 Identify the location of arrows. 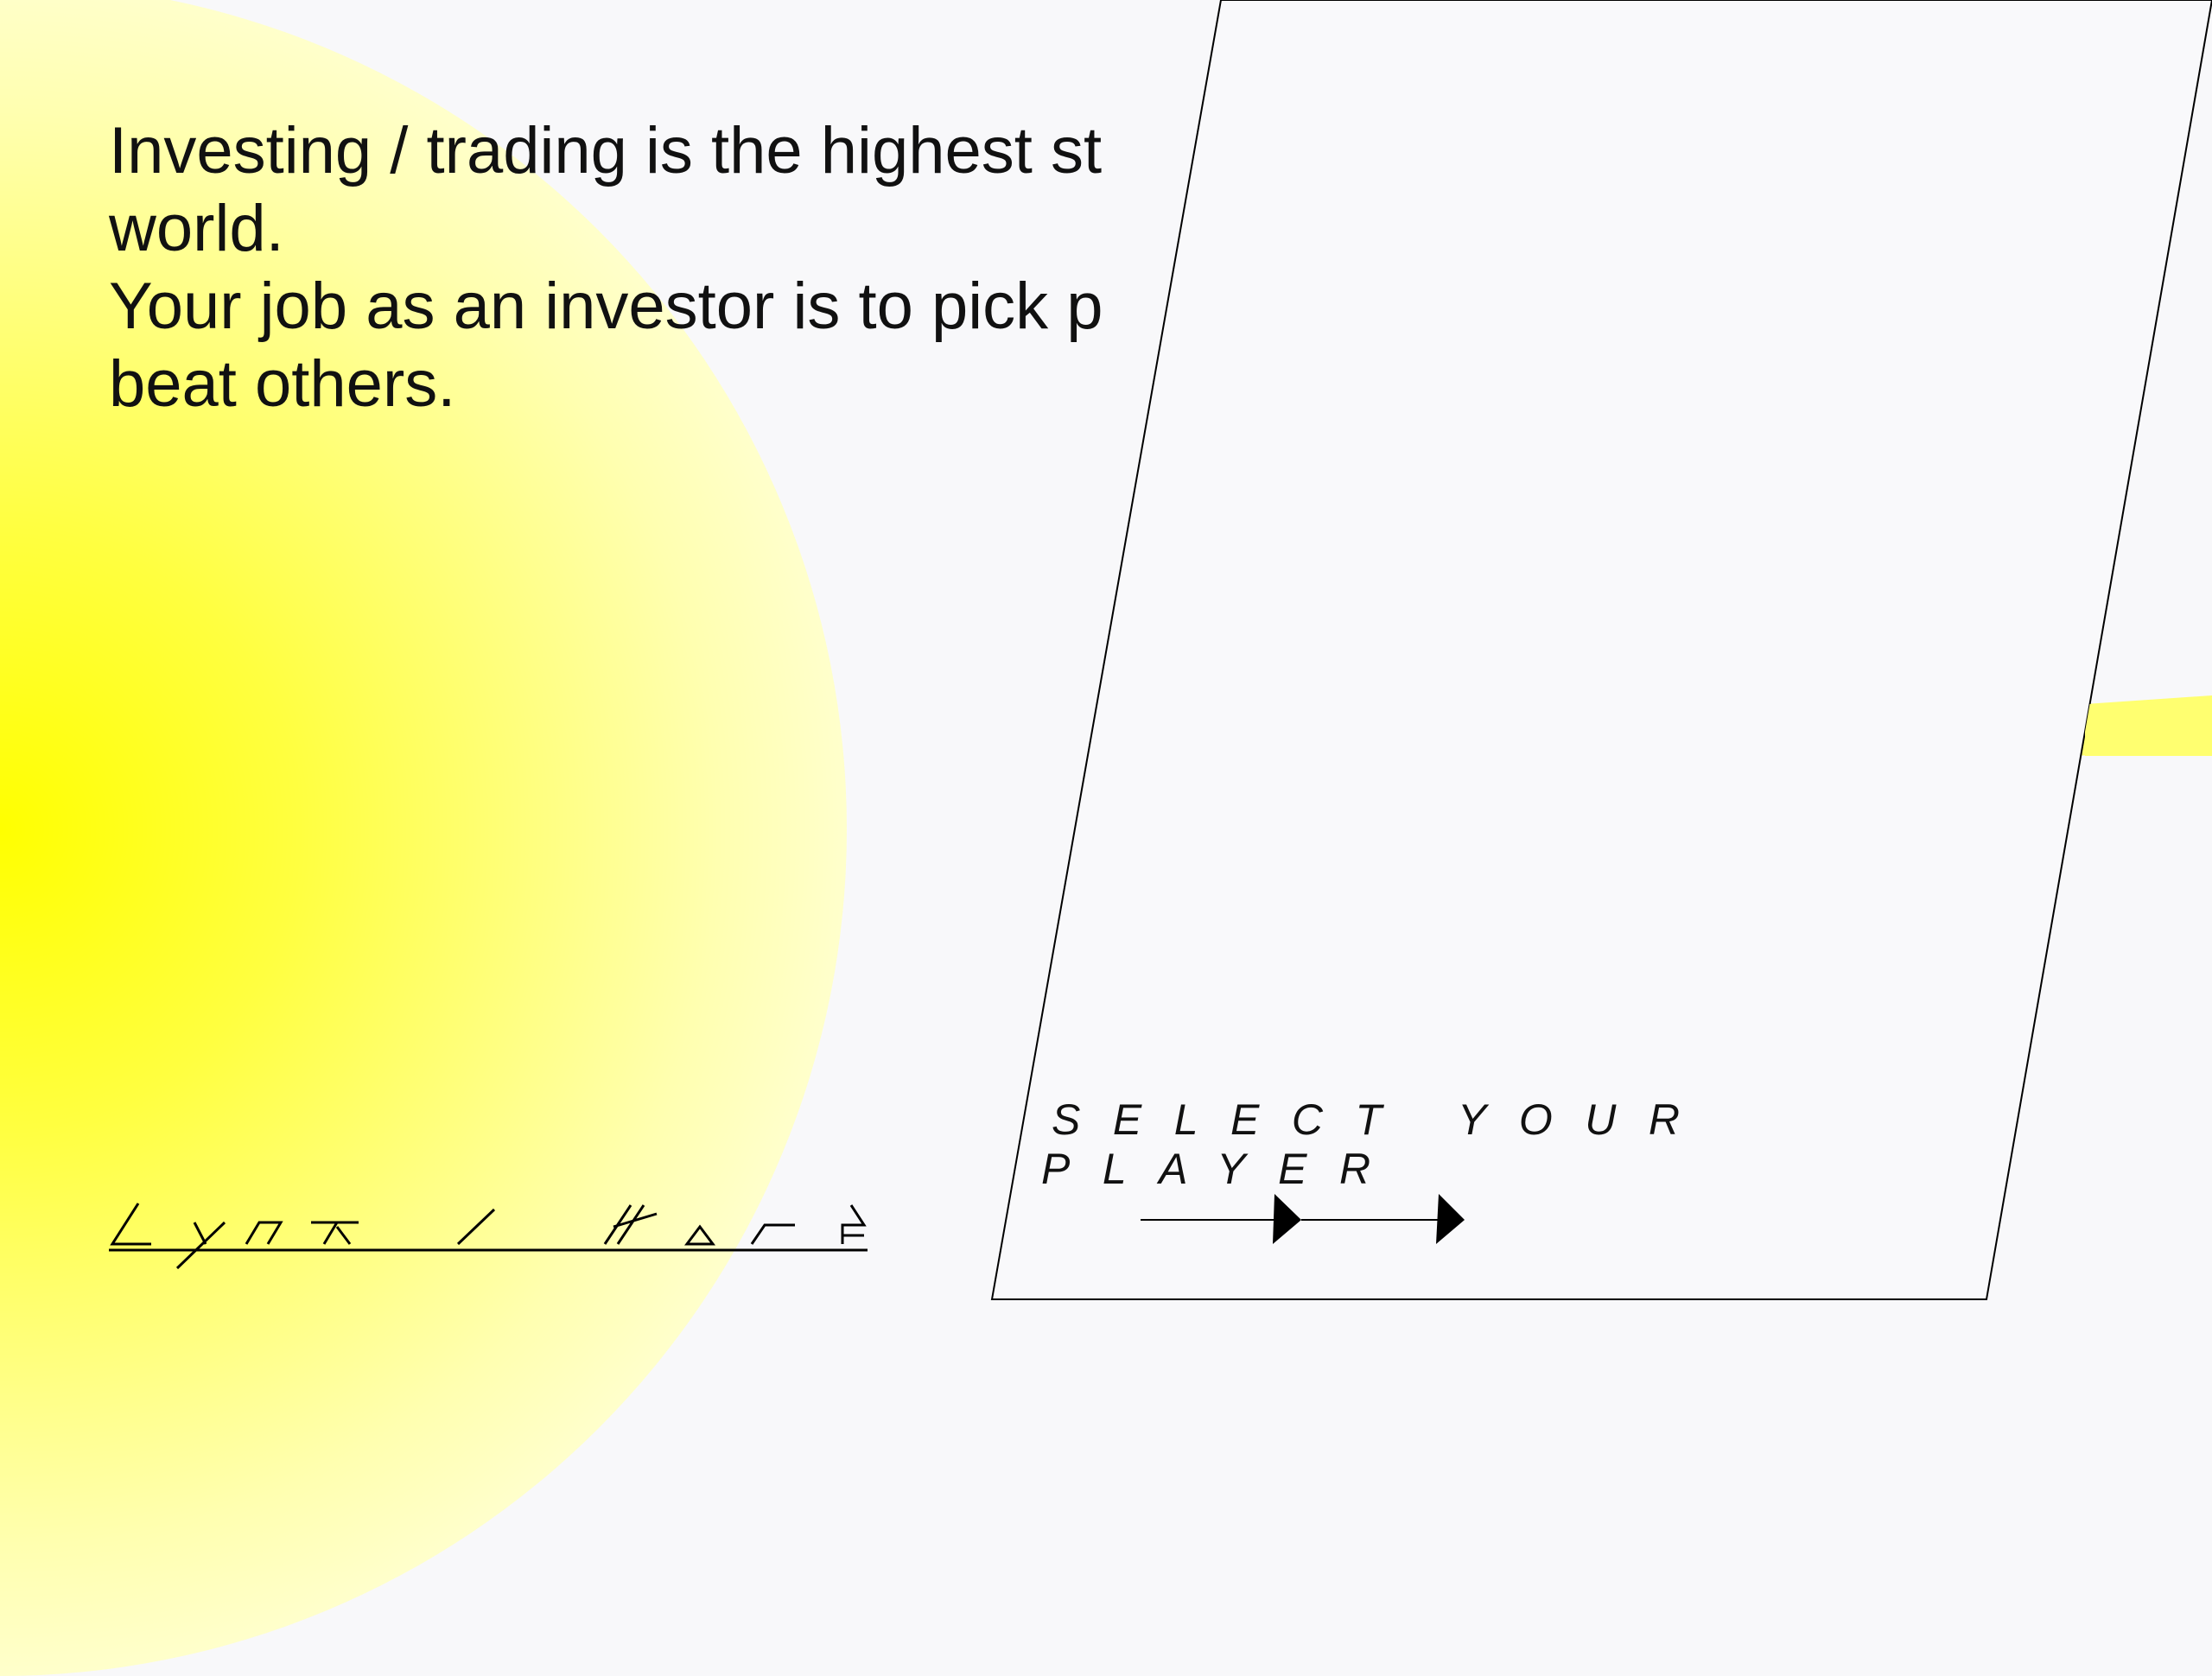
(1303, 1219).